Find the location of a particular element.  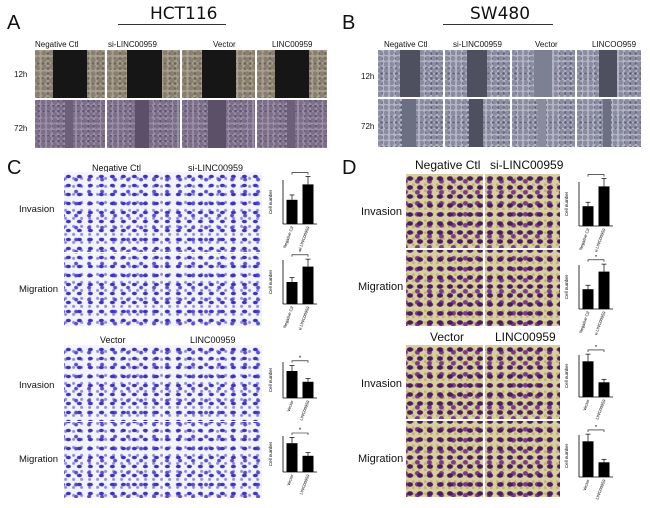

panel-a-col-label: si-LINC00959 is located at coordinates (132, 44).